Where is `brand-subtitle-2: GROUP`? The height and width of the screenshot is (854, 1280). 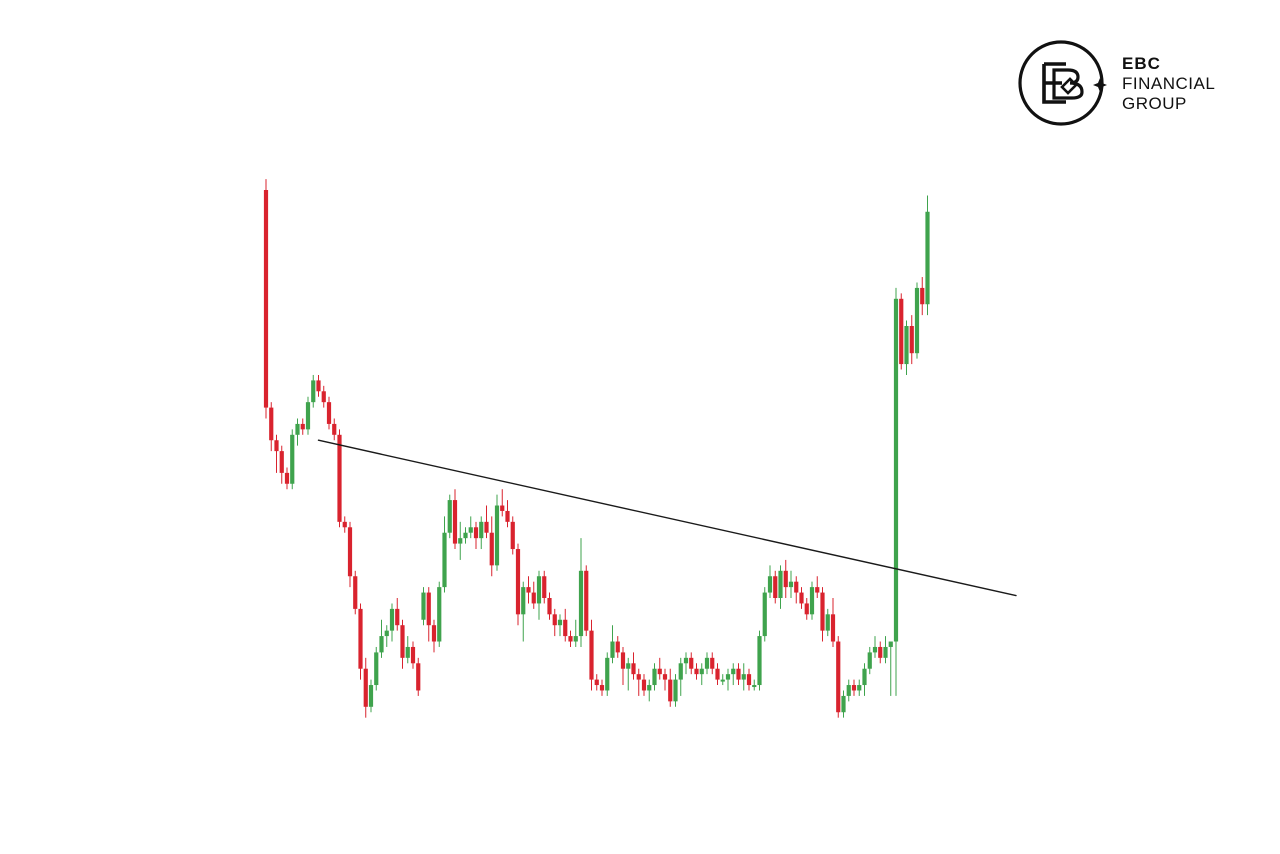
brand-subtitle-2: GROUP is located at coordinates (1154, 103).